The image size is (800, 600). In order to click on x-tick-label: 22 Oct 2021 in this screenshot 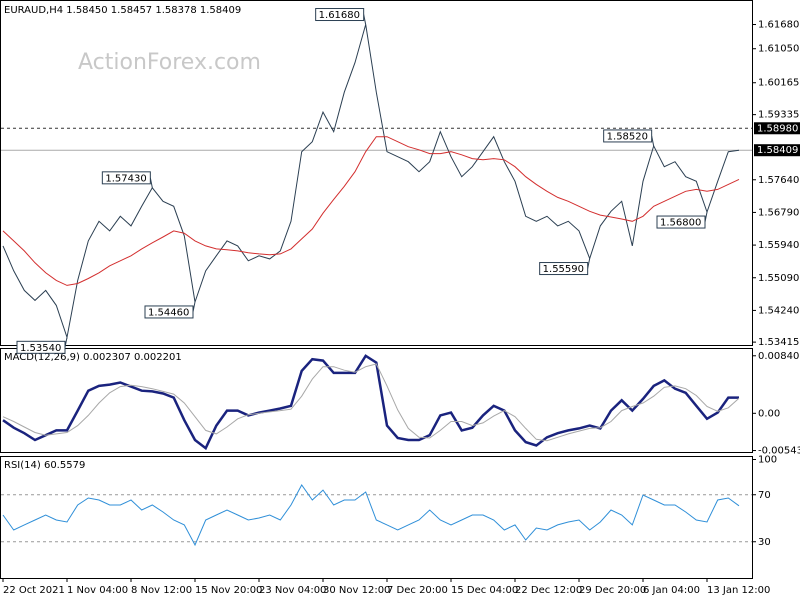, I will do `click(34, 590)`.